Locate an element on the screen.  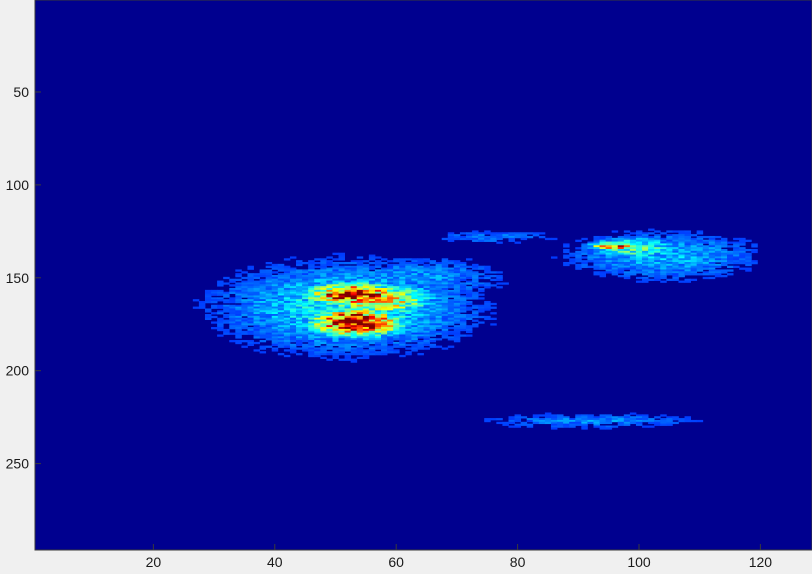
x-tick-label: 80 is located at coordinates (518, 562).